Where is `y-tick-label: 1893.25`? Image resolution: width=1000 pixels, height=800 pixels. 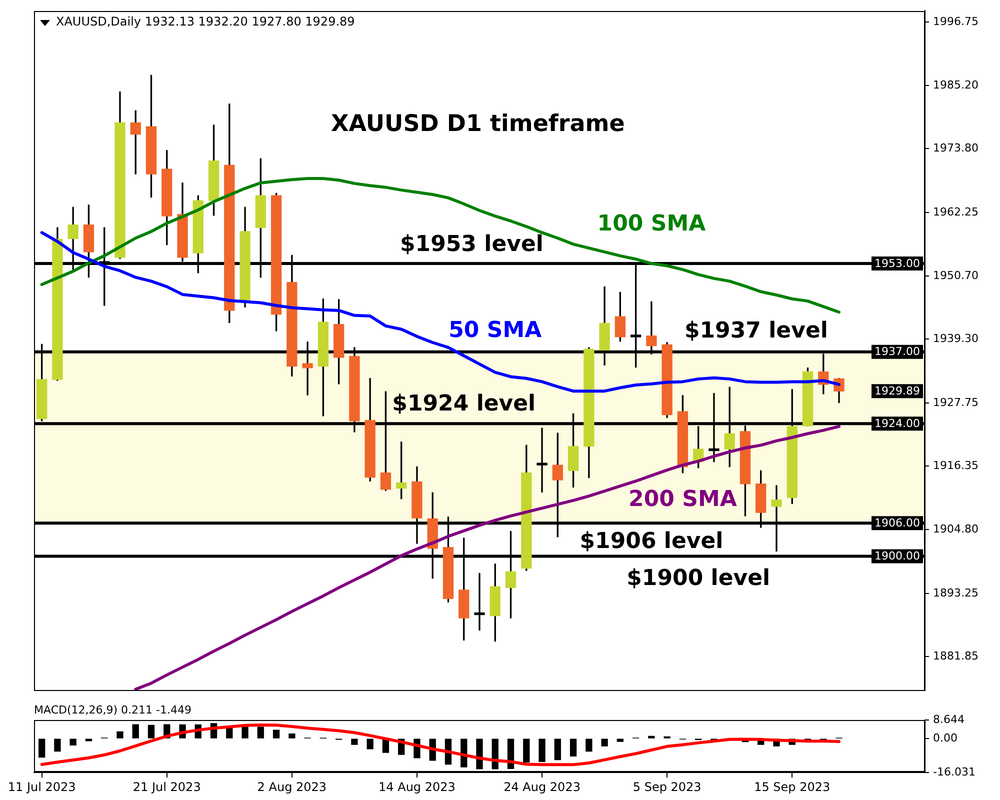 y-tick-label: 1893.25 is located at coordinates (955, 593).